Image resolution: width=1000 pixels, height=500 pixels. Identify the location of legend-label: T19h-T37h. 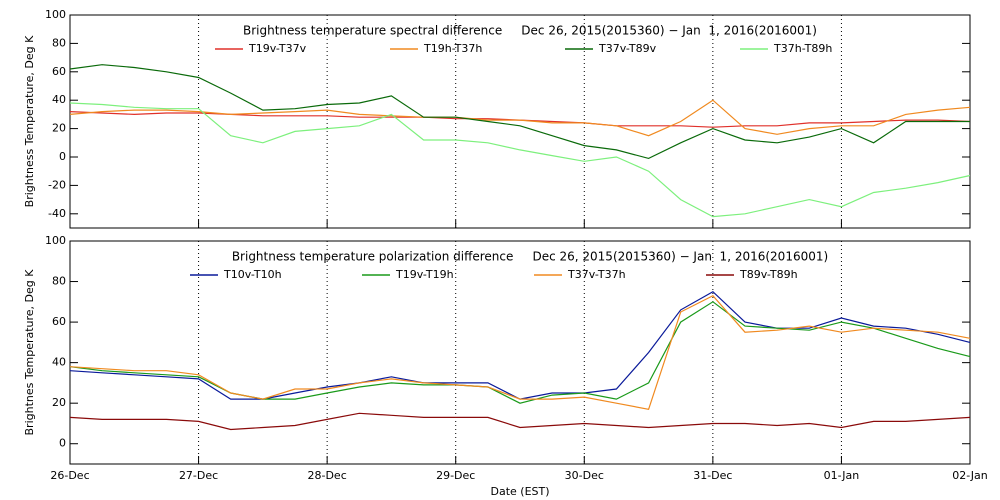
(452, 48).